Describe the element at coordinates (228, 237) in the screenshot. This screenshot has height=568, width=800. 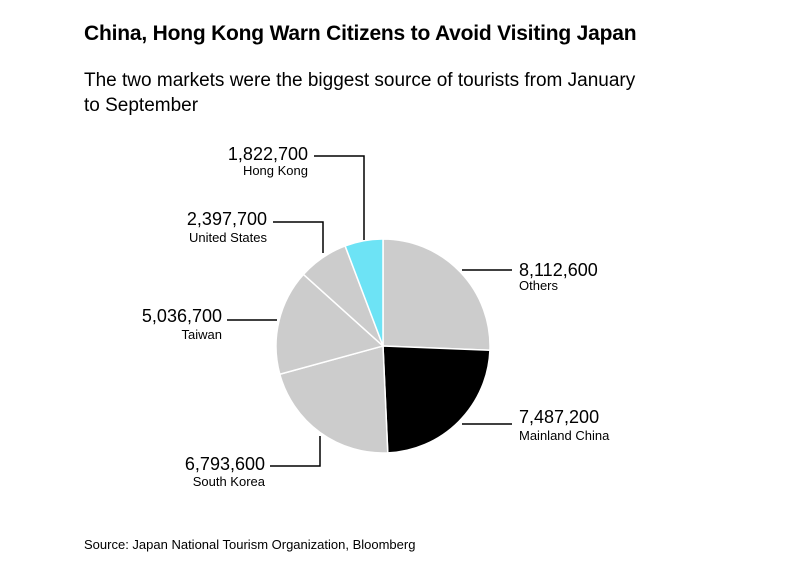
I see `category-label-united-states: United States` at that location.